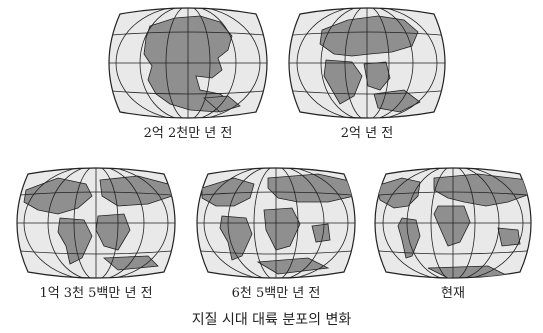 The image size is (543, 333). I want to click on map-present, so click(453, 223).